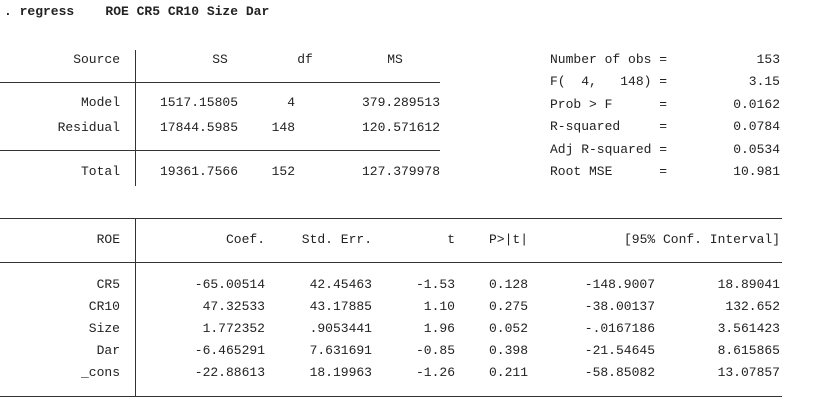 The width and height of the screenshot is (815, 420). I want to click on stat-value: 0.0534, so click(756, 149).